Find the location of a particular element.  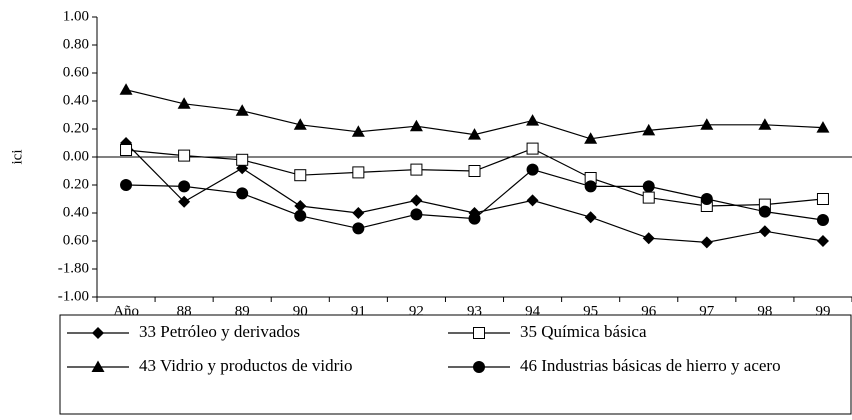

x-tick-label: 94 is located at coordinates (533, 311).